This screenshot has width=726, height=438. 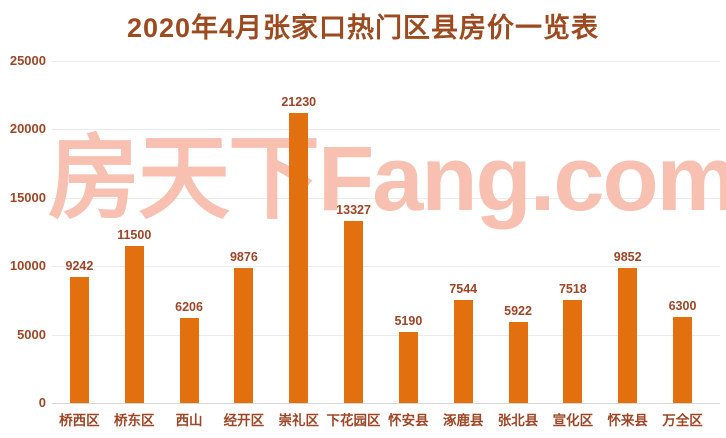 I want to click on bar-column: 9242, so click(x=79, y=331).